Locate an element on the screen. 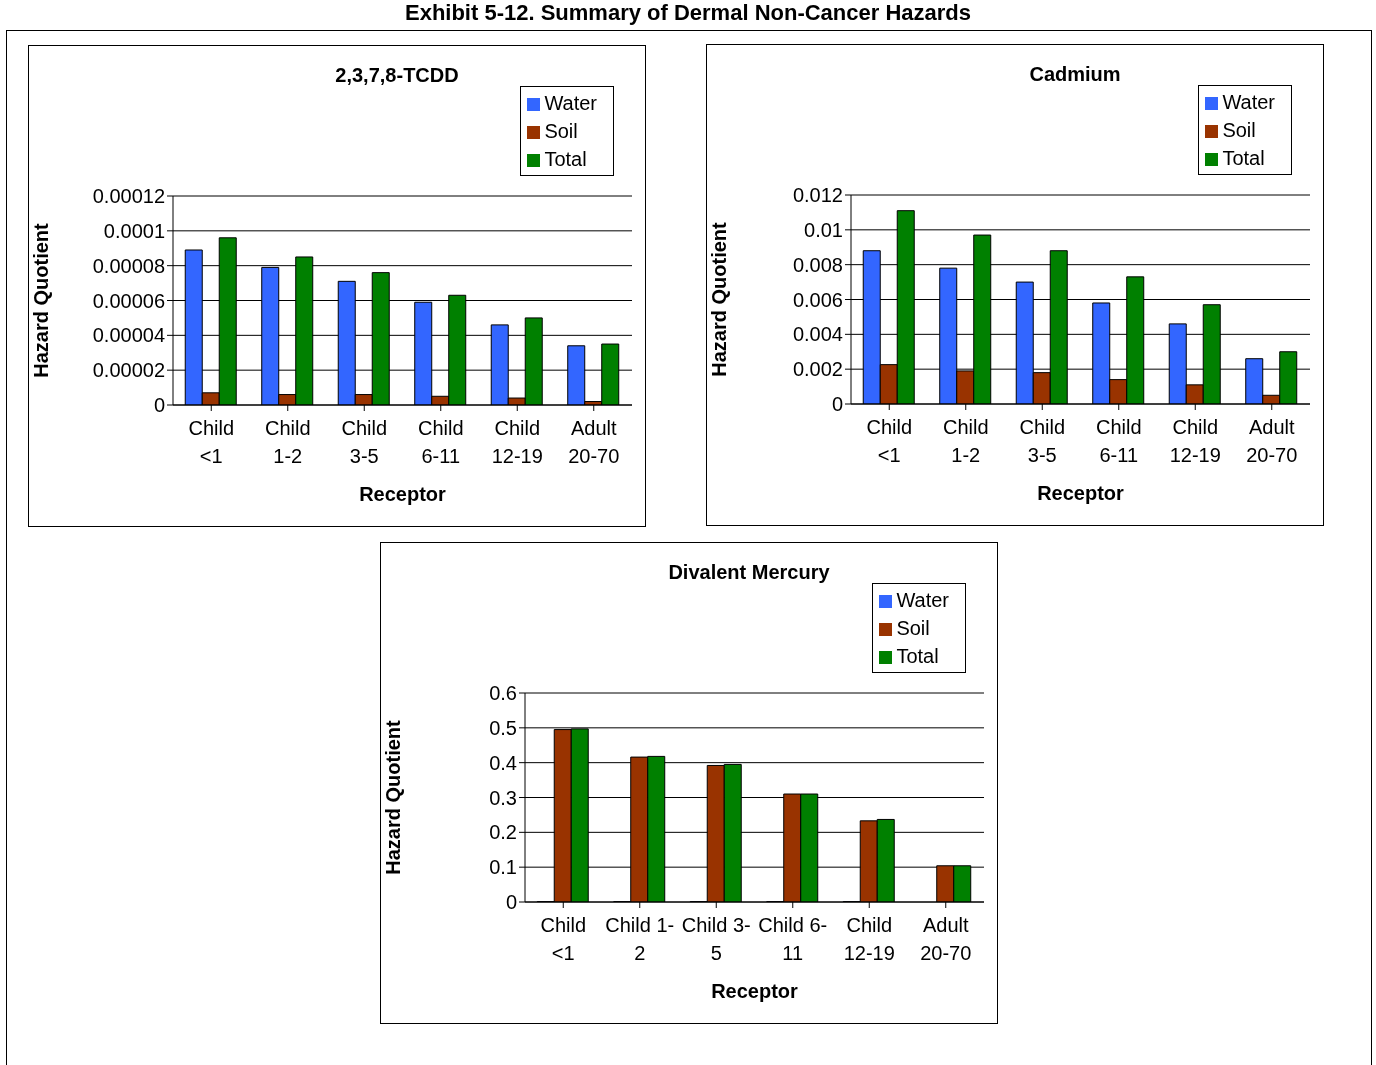  y-tick-label: 0.006 is located at coordinates (817, 299).